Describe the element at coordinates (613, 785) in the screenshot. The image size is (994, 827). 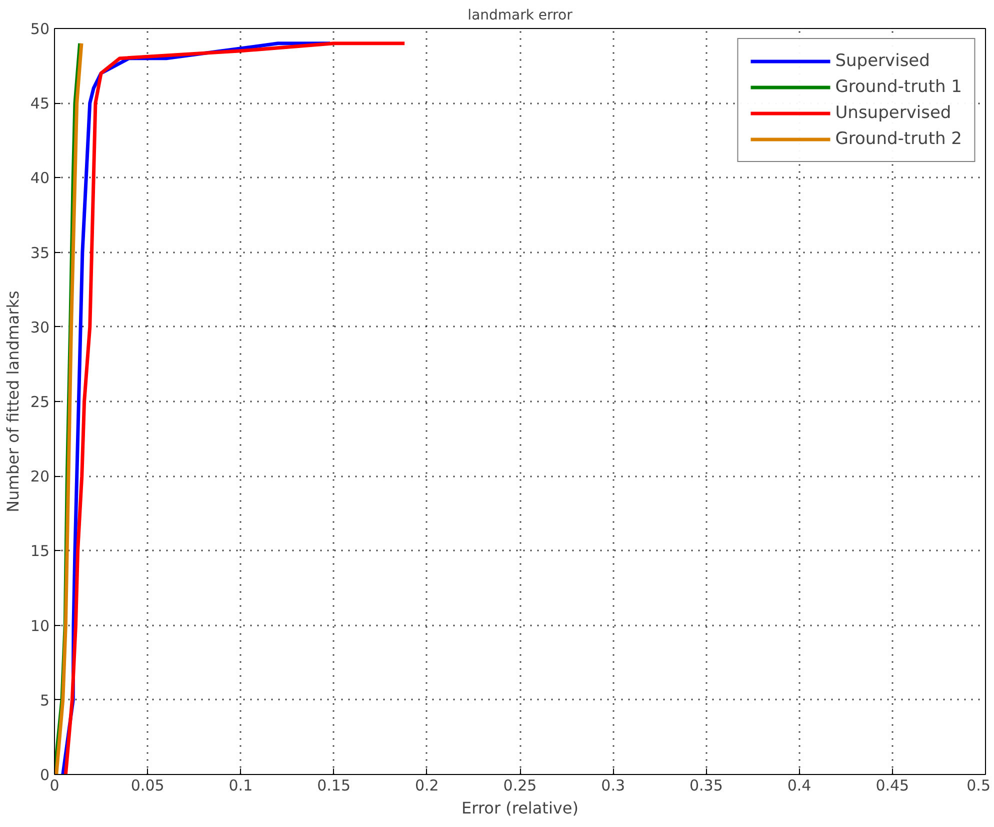
I see `x-tick-label: 0.3` at that location.